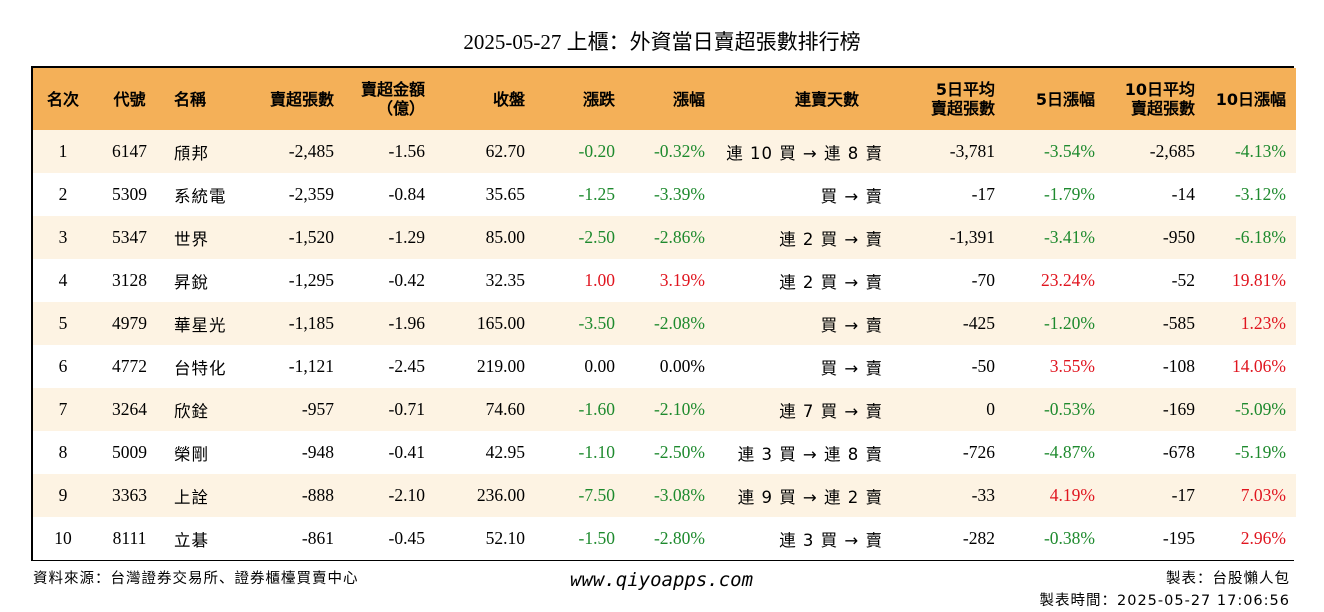 The height and width of the screenshot is (612, 1324). I want to click on cell-sell-amount: -1.29, so click(406, 237).